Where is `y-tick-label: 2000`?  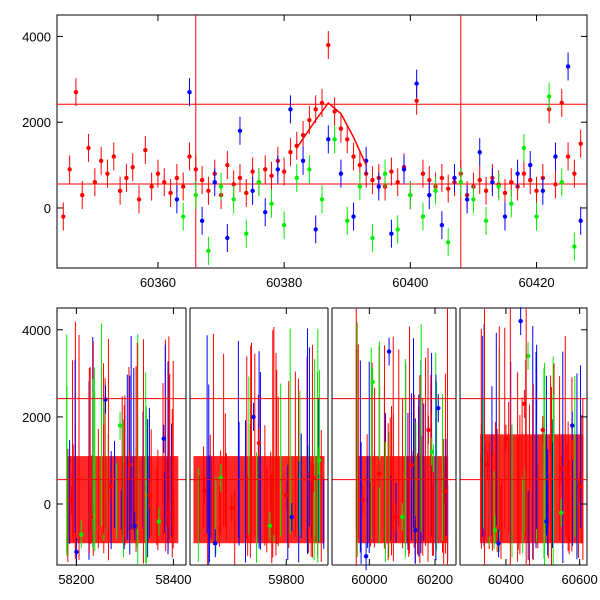
y-tick-label: 2000 is located at coordinates (36, 122).